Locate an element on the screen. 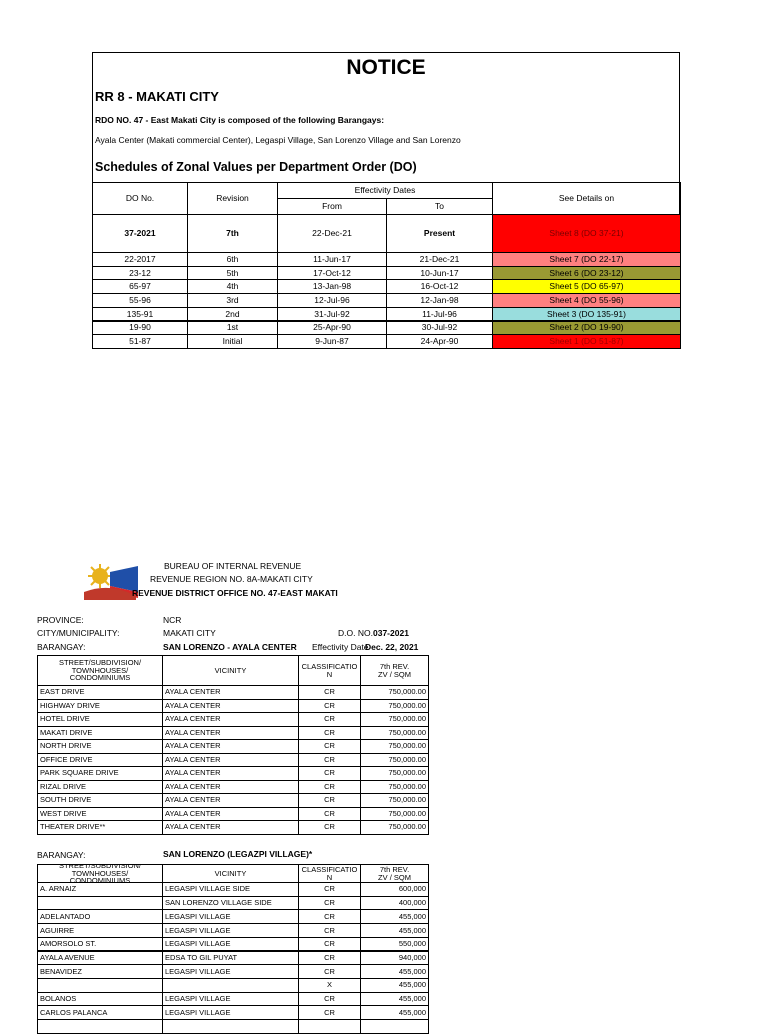 This screenshot has width=768, height=1034. table-cell: To is located at coordinates (439, 206).